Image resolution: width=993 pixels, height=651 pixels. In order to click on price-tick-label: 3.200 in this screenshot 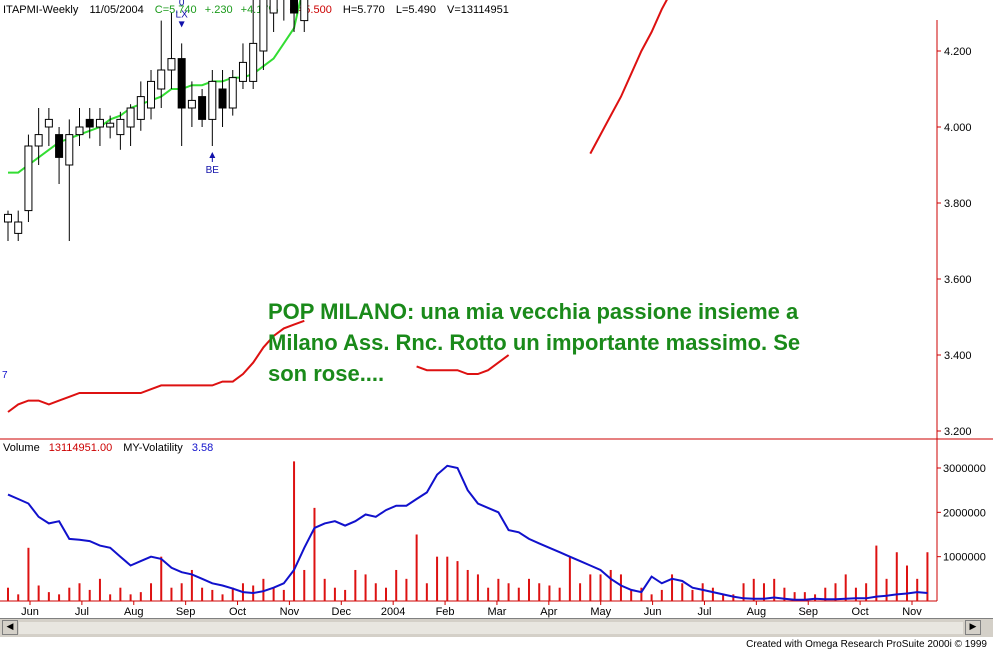, I will do `click(958, 432)`.